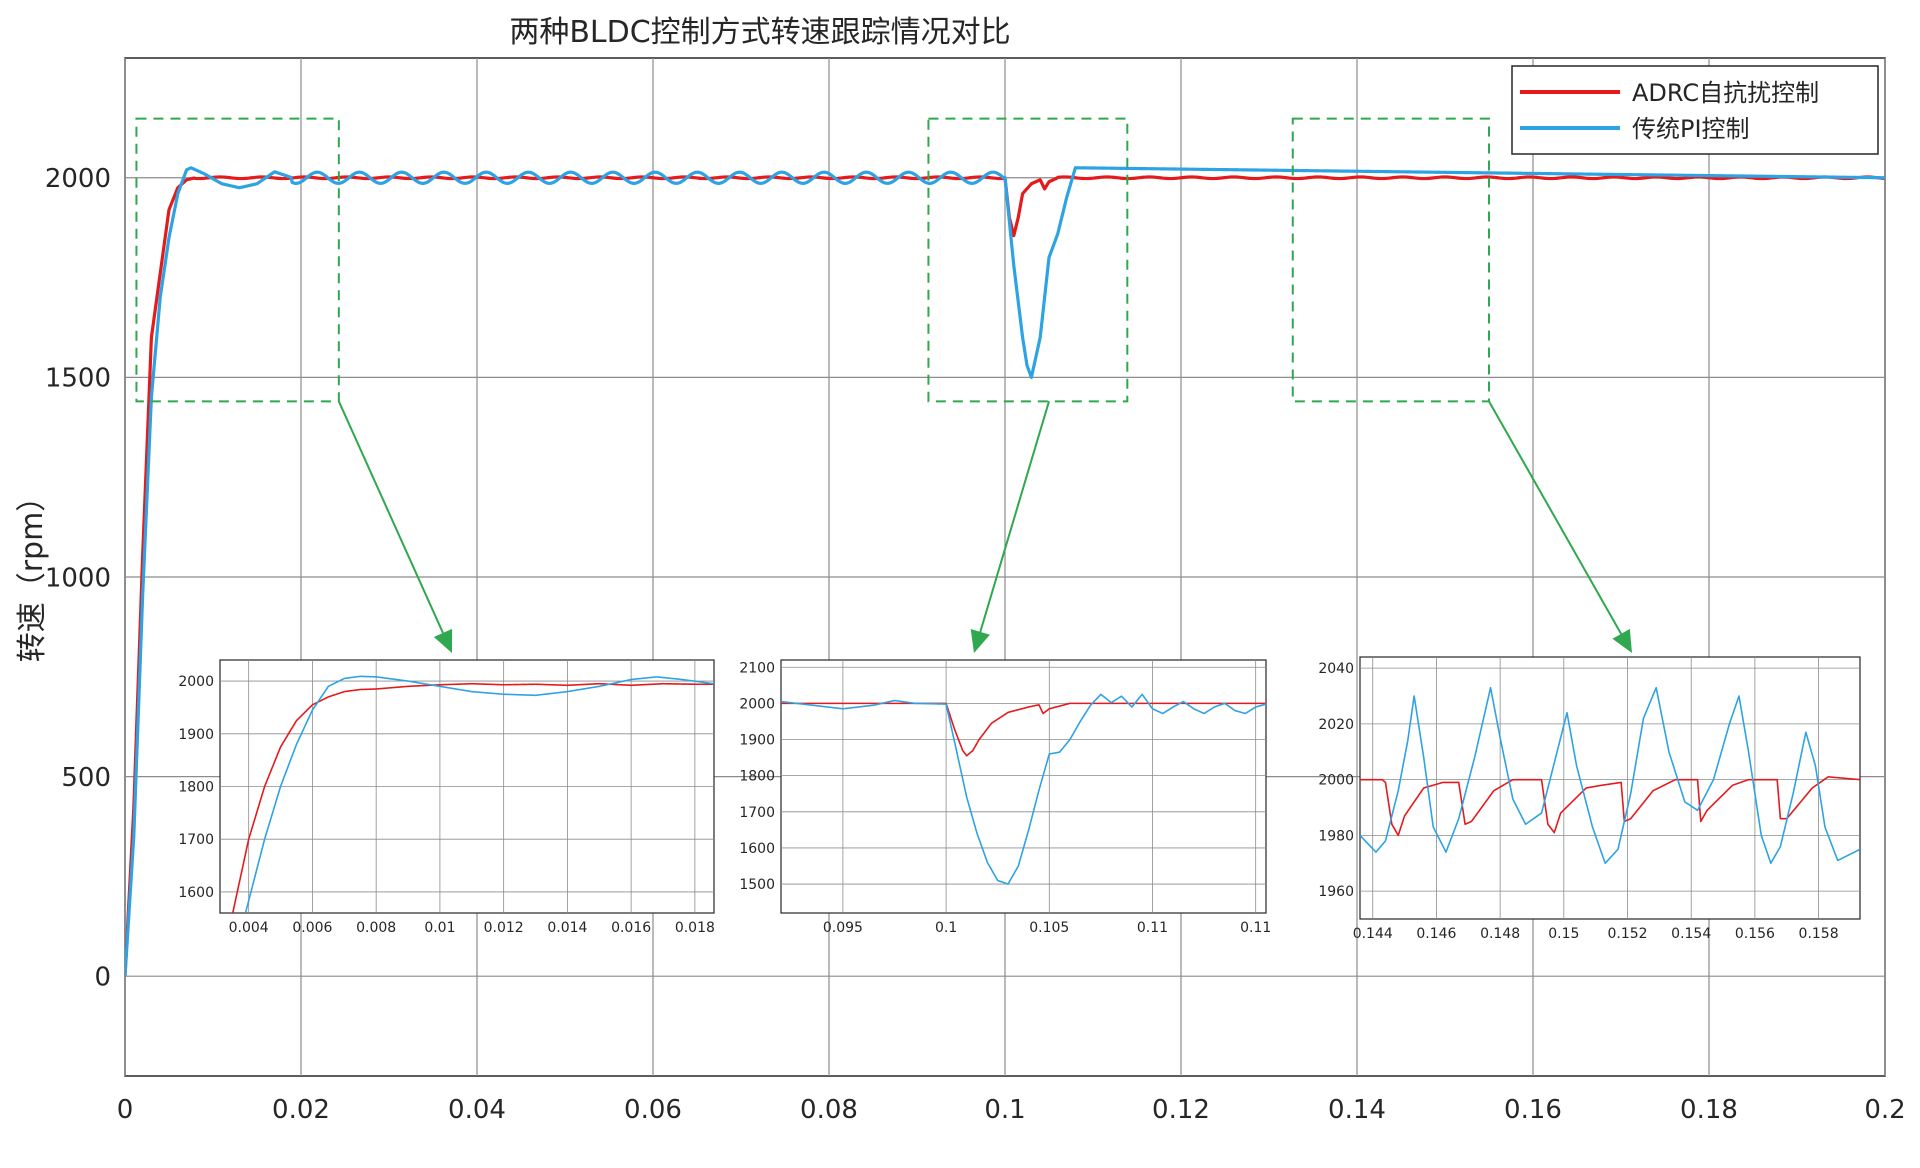 The image size is (1920, 1168). What do you see at coordinates (1819, 934) in the screenshot?
I see `zoom-3-x-tick-label: 0.158` at bounding box center [1819, 934].